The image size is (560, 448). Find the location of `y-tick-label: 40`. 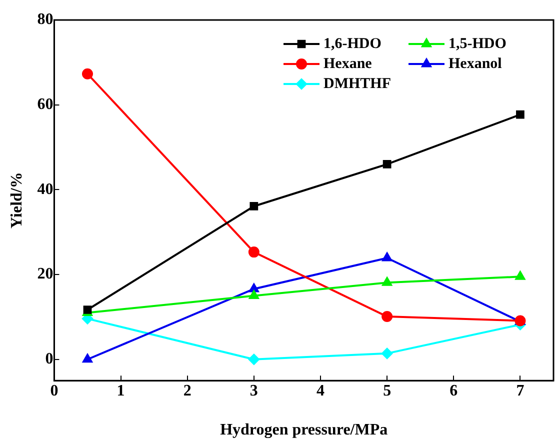

y-tick-label: 40 is located at coordinates (45, 189).